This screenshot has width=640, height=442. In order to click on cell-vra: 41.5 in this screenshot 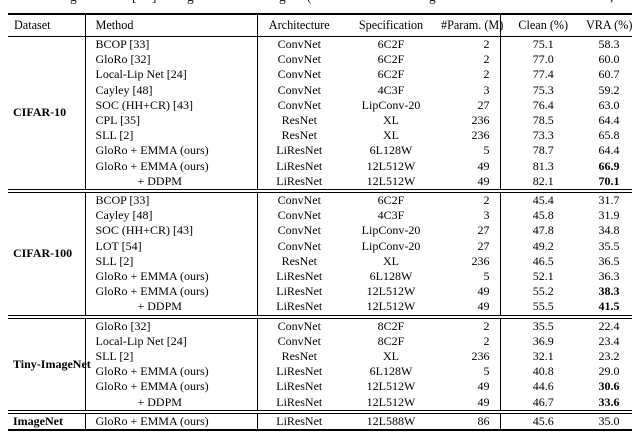, I will do `click(609, 306)`.